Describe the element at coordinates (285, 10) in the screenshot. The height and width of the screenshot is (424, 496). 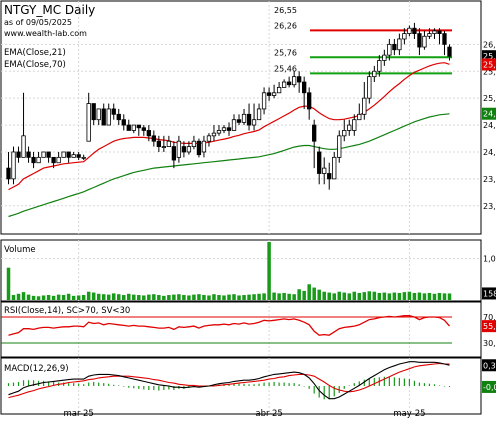
I see `level-label: 26,55` at that location.